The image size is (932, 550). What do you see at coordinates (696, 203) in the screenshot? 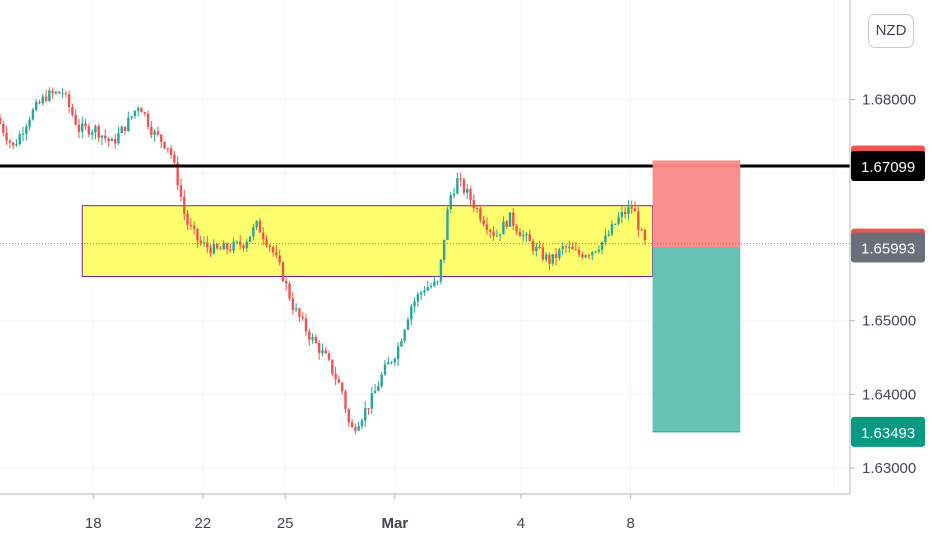
I see `stop-loss-zone` at bounding box center [696, 203].